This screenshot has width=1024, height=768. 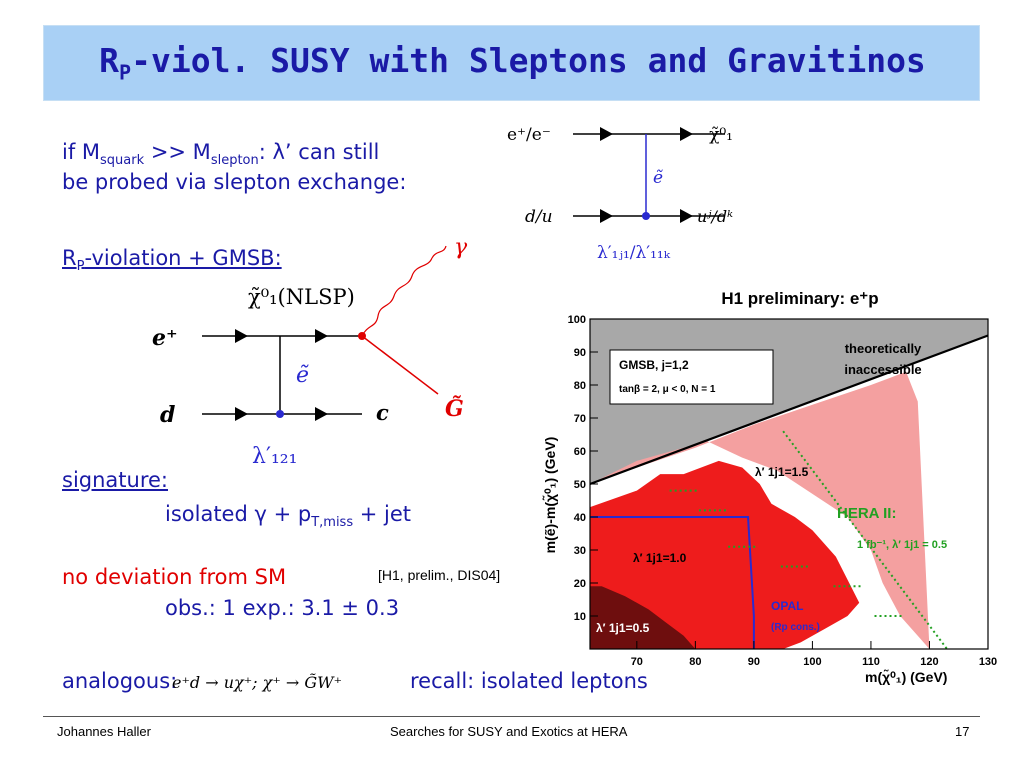 I want to click on hera-projection-line, so click(x=865, y=540).